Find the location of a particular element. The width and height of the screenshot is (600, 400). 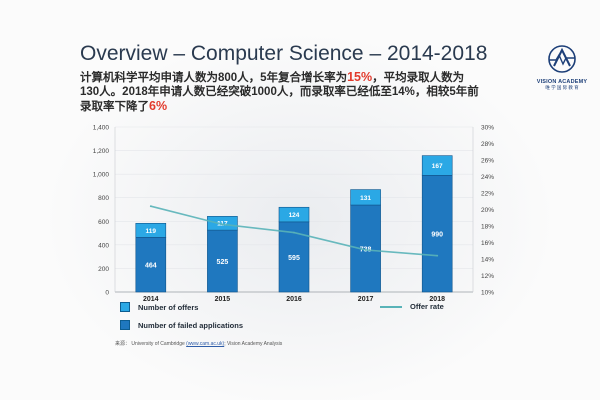

right-axis-tick-label: 12% is located at coordinates (487, 276).